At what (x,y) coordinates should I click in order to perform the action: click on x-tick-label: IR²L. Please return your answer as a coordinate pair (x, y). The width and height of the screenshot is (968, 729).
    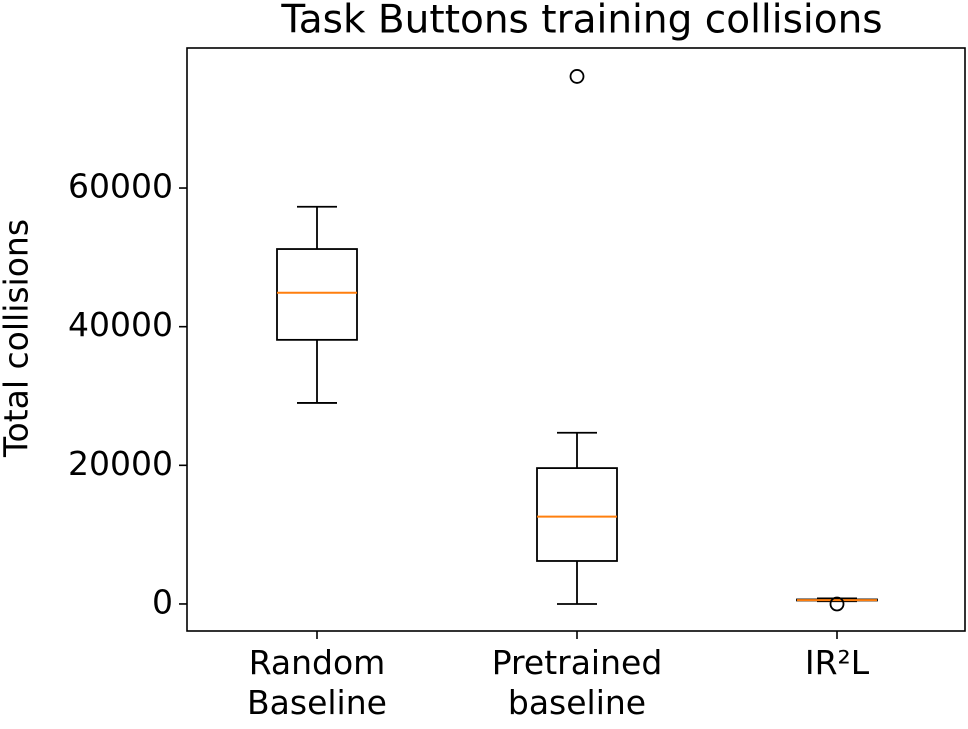
    Looking at the image, I should click on (837, 662).